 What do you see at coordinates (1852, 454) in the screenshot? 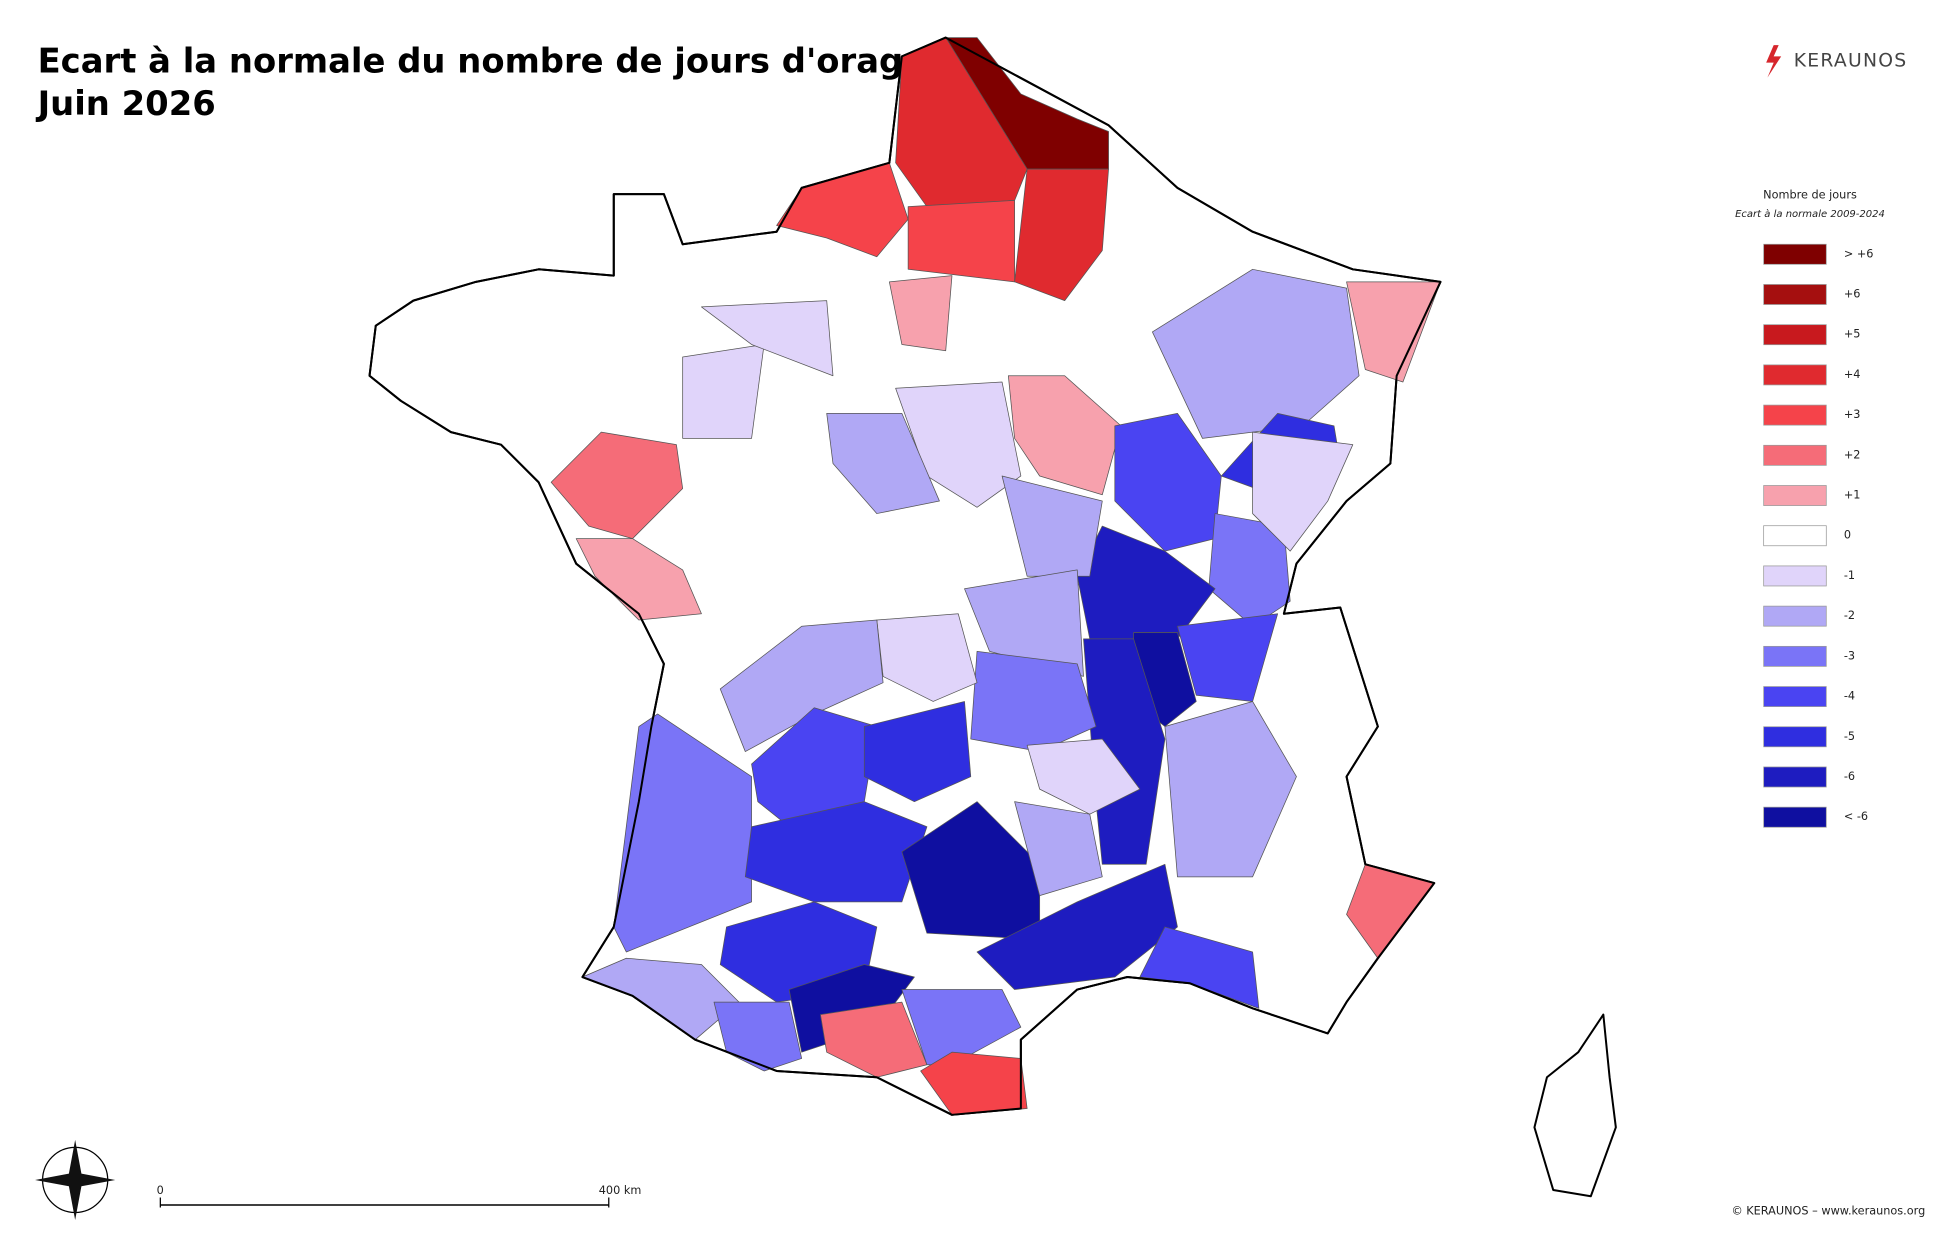
I see `legend-label: +2` at bounding box center [1852, 454].